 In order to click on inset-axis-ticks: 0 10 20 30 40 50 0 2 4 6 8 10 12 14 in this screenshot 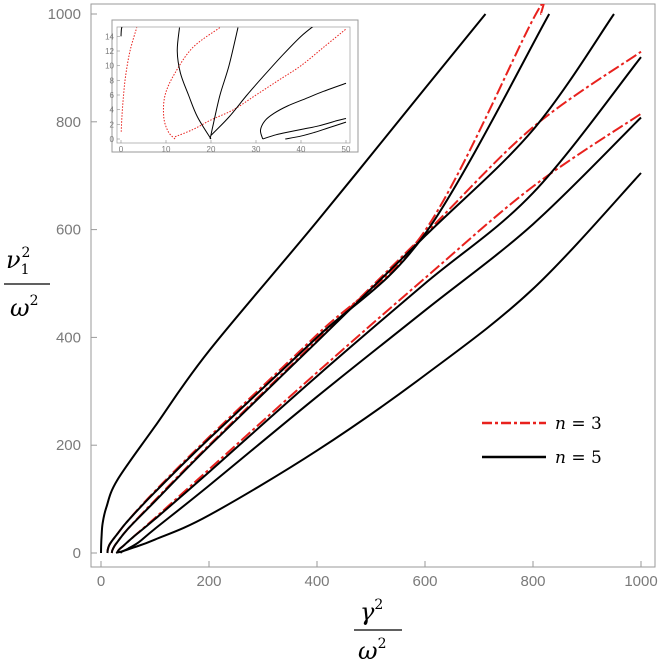, I will do `click(228, 93)`.